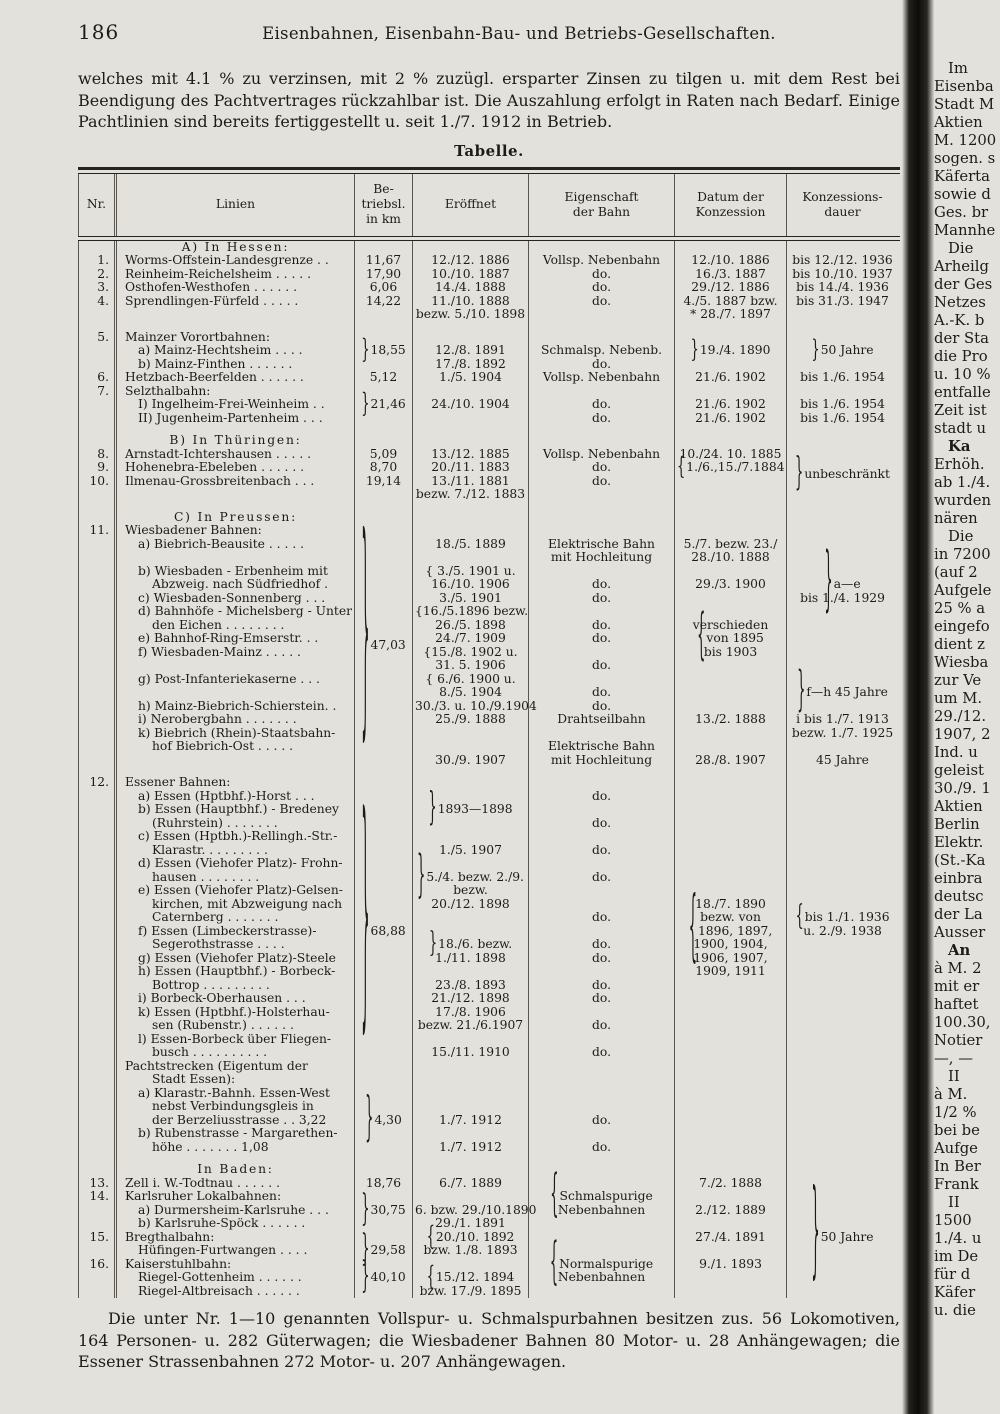  Describe the element at coordinates (96, 204) in the screenshot. I see `table-header-cell: Nr.` at that location.